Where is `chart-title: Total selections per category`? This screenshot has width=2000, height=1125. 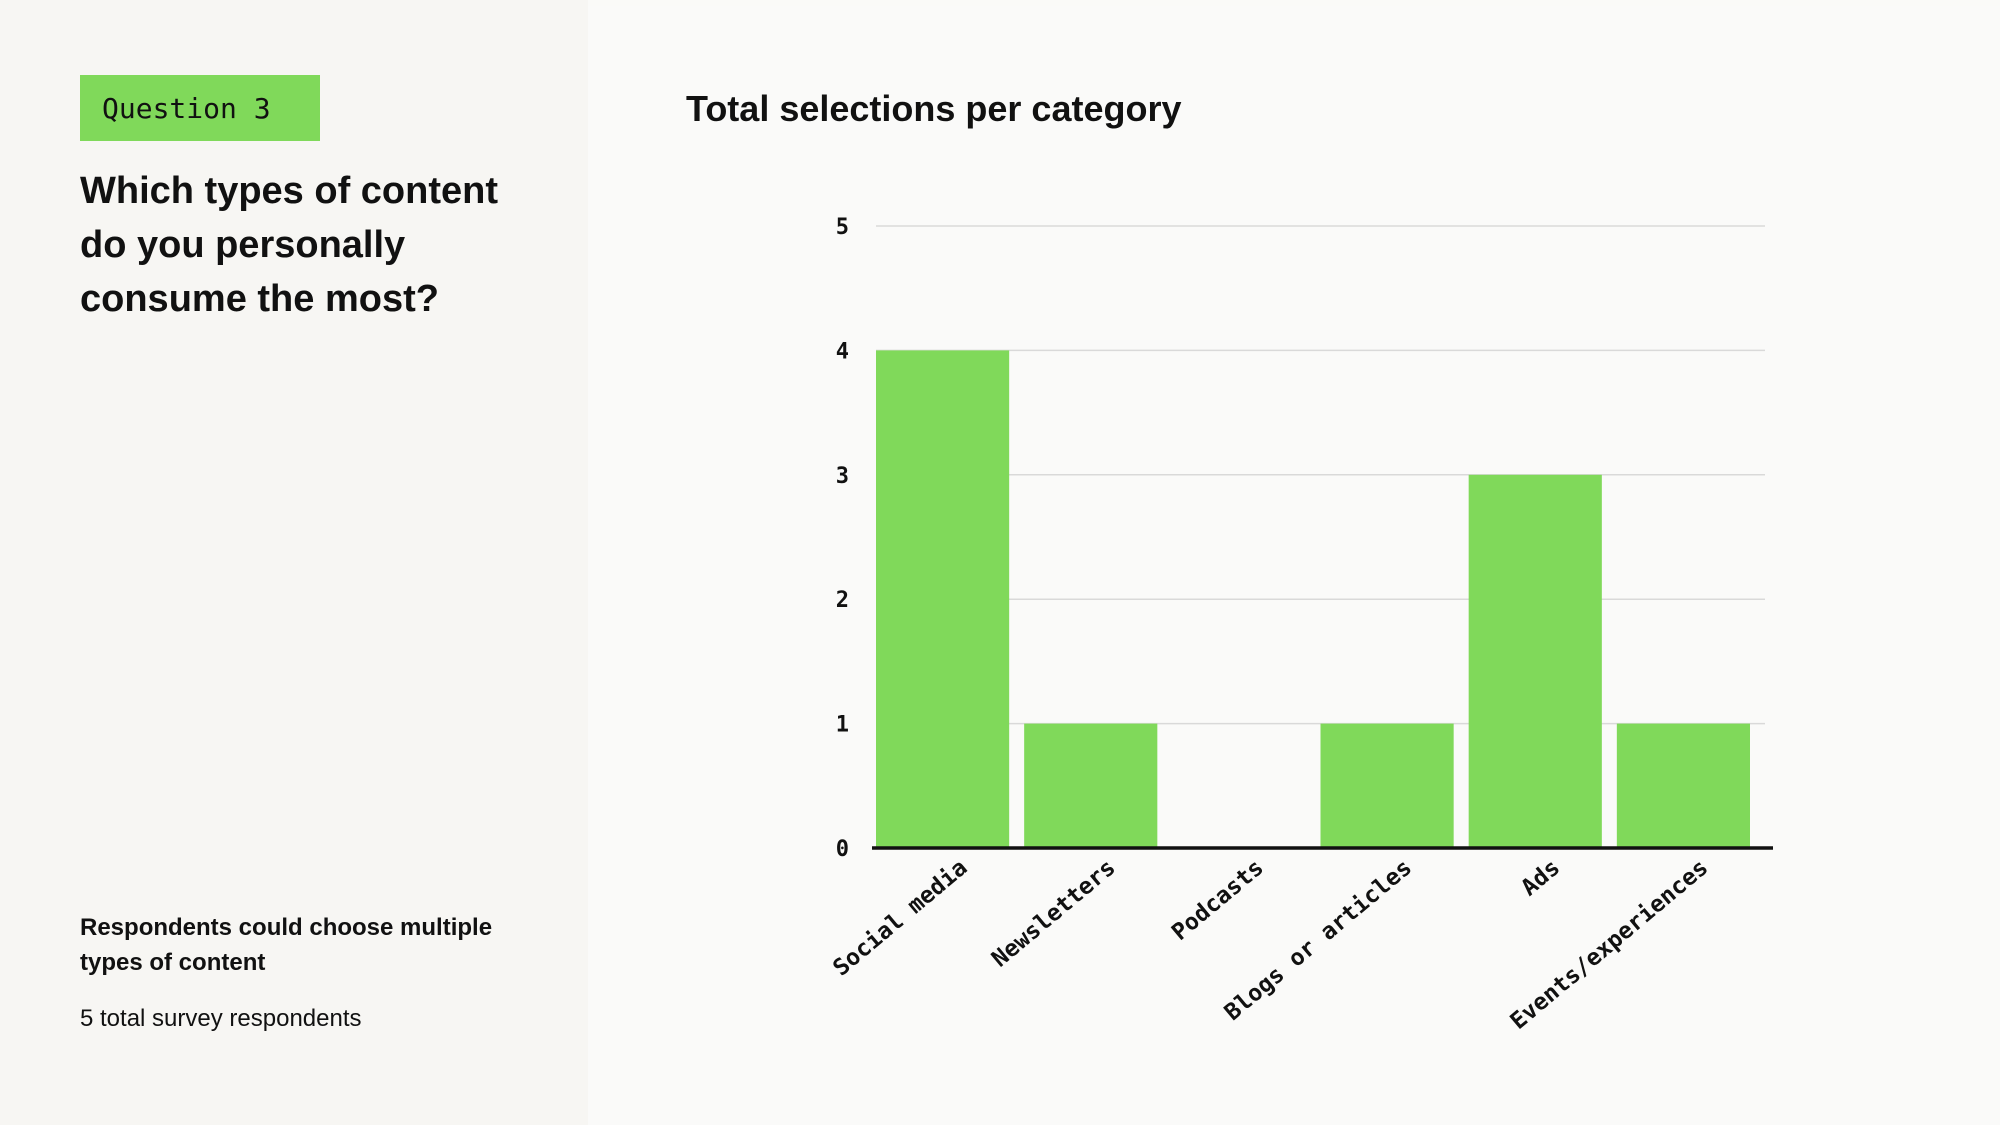 chart-title: Total selections per category is located at coordinates (934, 108).